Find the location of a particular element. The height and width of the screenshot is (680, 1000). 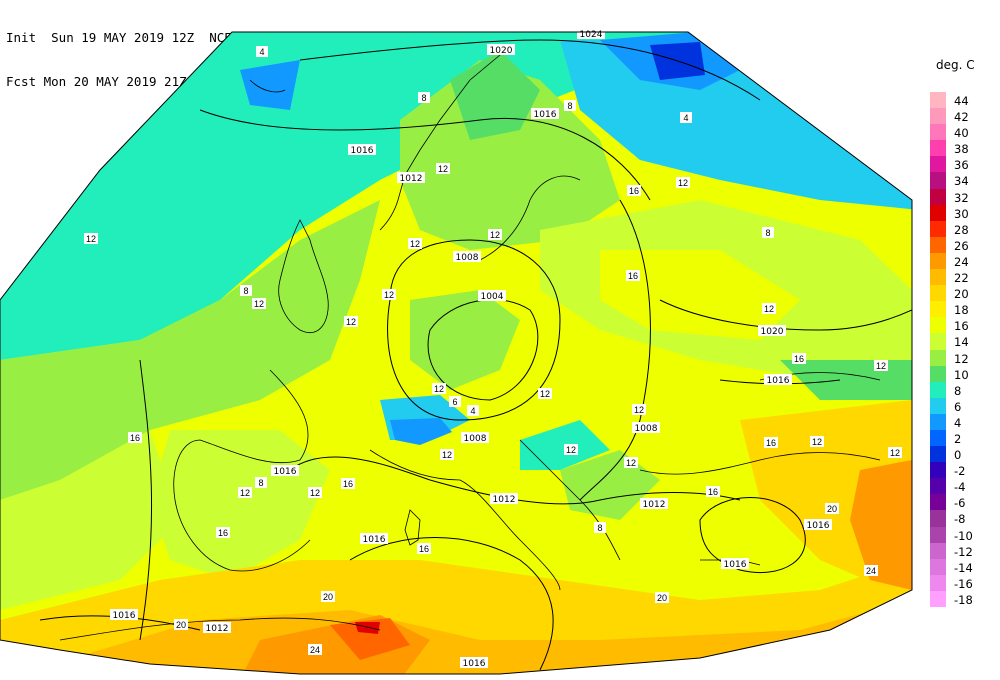

legend-row: 26 is located at coordinates (960, 244).